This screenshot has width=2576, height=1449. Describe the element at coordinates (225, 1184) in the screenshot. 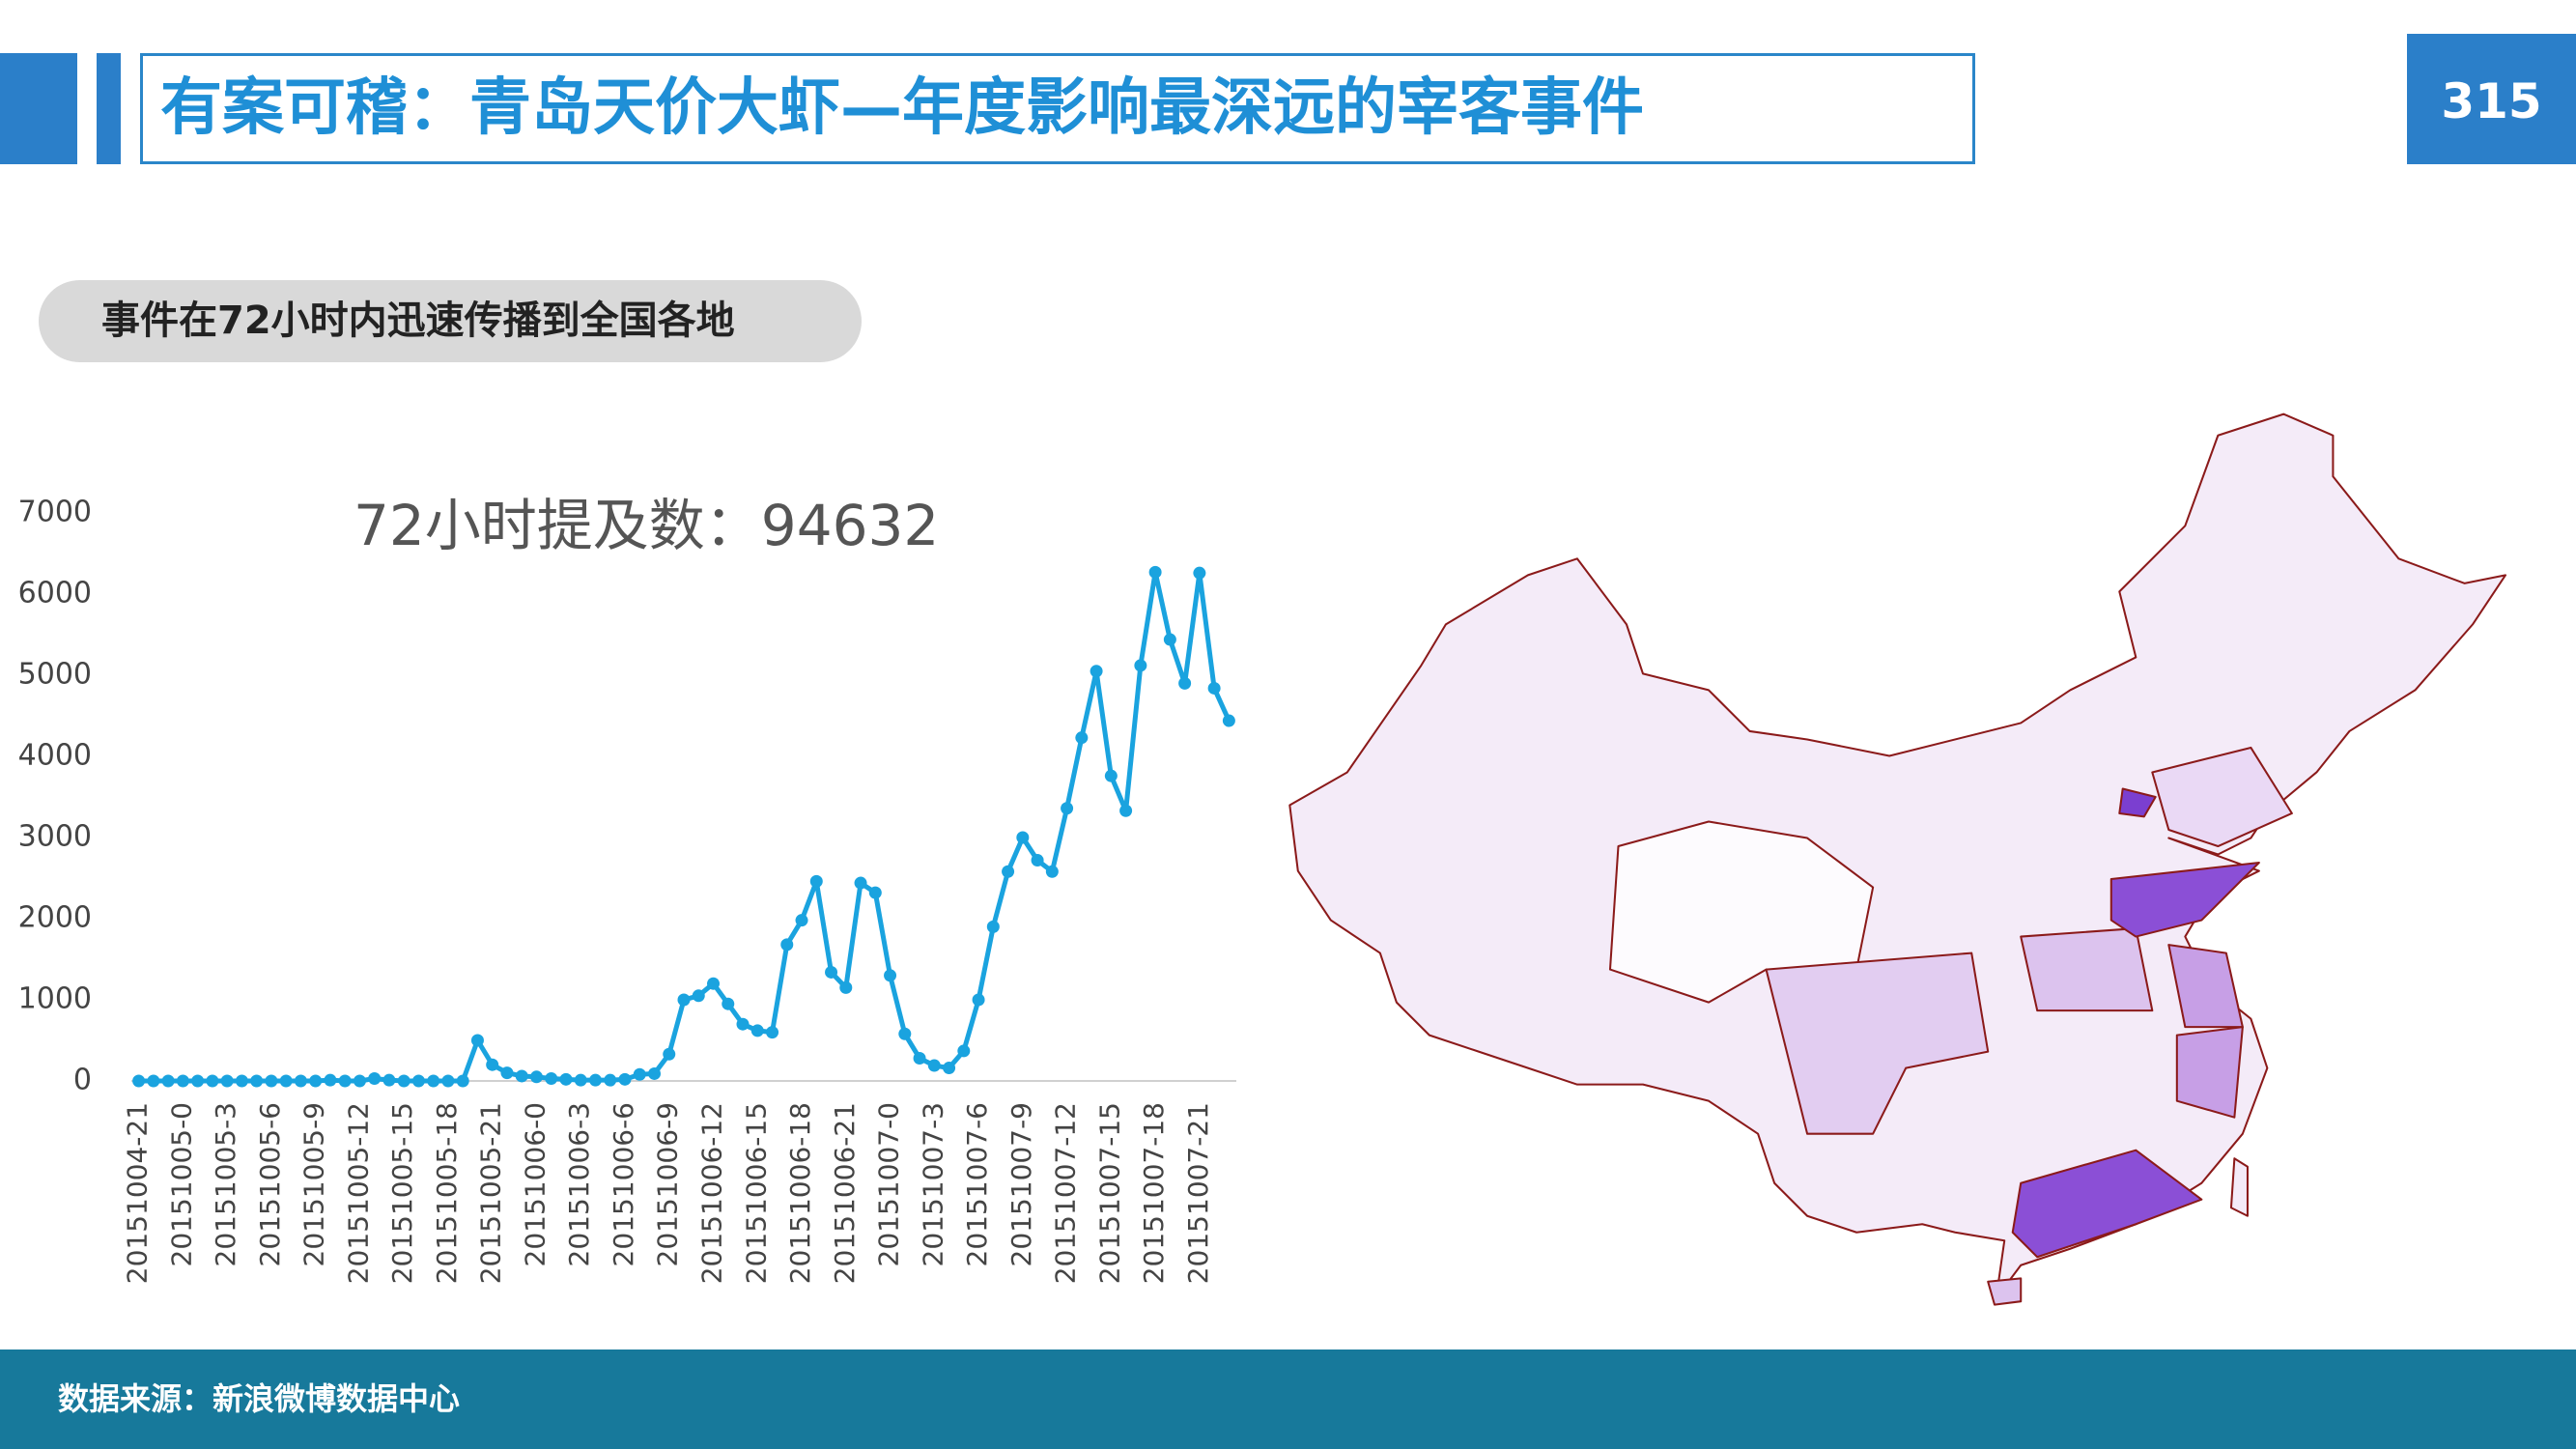

I see `x-tick-label: 20151005-3` at that location.